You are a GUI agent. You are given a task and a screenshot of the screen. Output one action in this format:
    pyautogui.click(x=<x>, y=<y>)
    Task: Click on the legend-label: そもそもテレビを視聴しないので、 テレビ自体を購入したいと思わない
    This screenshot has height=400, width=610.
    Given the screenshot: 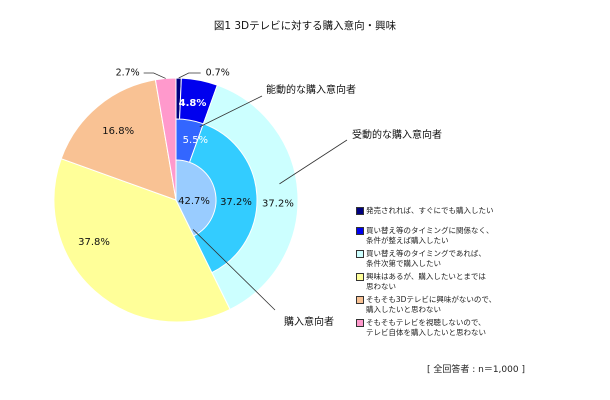 What is the action you would take?
    pyautogui.click(x=426, y=327)
    